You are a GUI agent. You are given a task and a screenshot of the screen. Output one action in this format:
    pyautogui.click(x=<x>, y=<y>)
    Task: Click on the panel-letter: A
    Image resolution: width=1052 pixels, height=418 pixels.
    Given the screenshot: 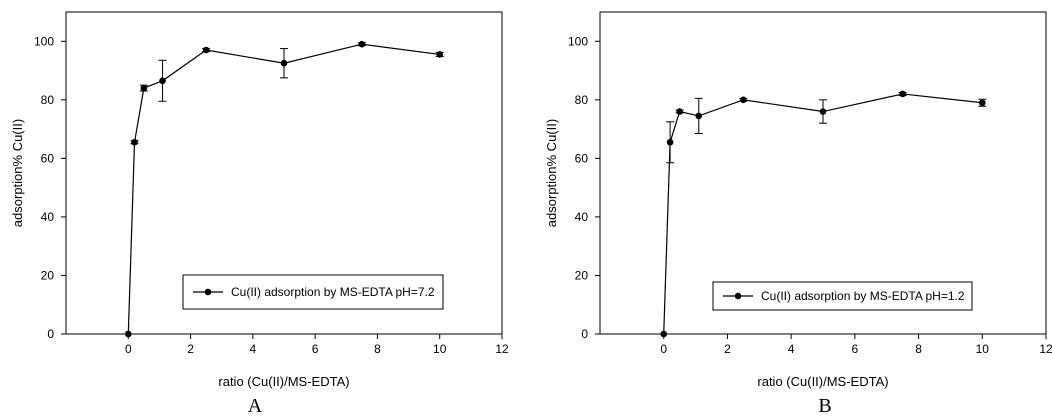 What is the action you would take?
    pyautogui.click(x=255, y=406)
    